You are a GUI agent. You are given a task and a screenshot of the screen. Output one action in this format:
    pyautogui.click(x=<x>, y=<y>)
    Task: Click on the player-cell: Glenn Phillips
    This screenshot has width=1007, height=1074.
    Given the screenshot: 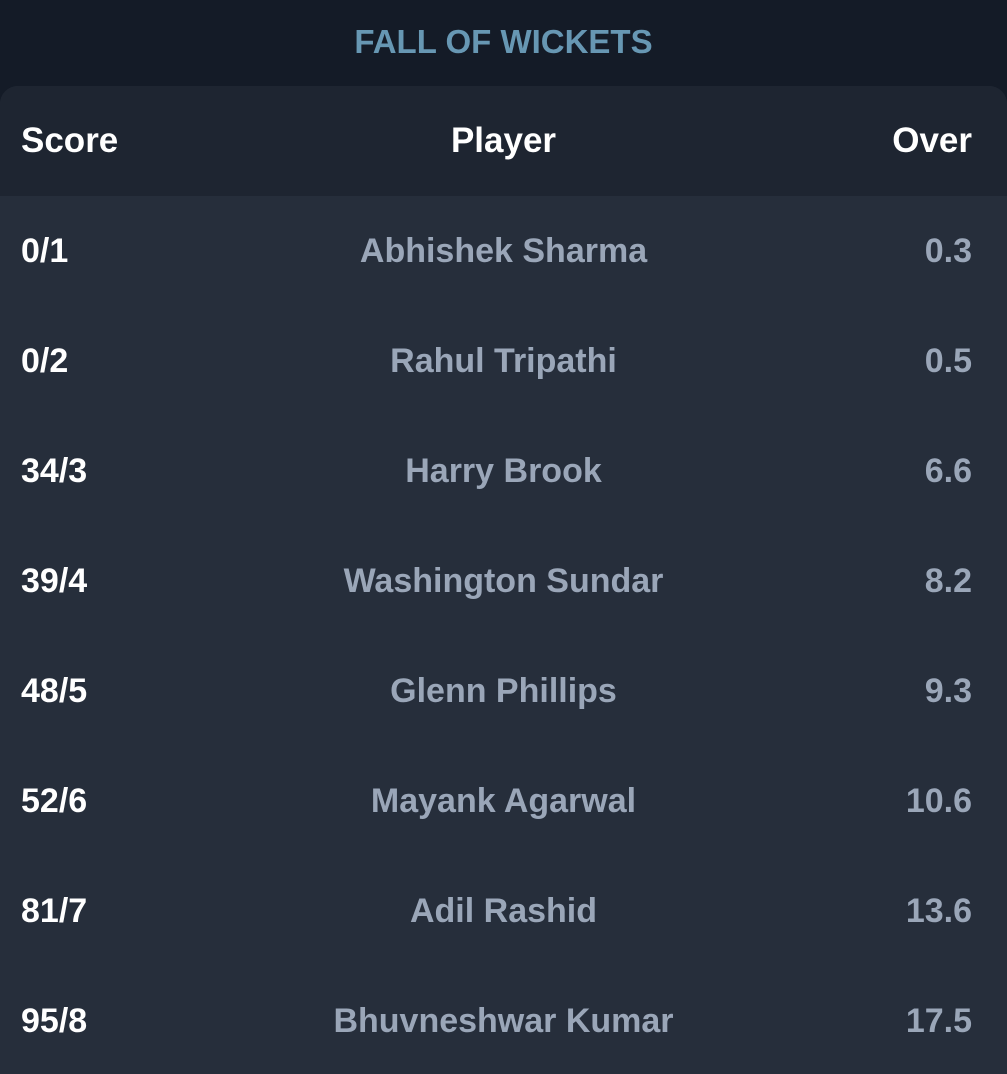 What is the action you would take?
    pyautogui.click(x=503, y=690)
    